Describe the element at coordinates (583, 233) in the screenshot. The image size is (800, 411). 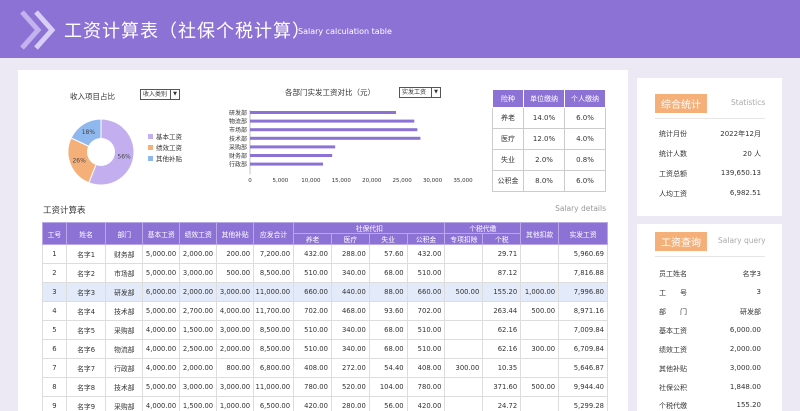
I see `col-header: 实发工资` at that location.